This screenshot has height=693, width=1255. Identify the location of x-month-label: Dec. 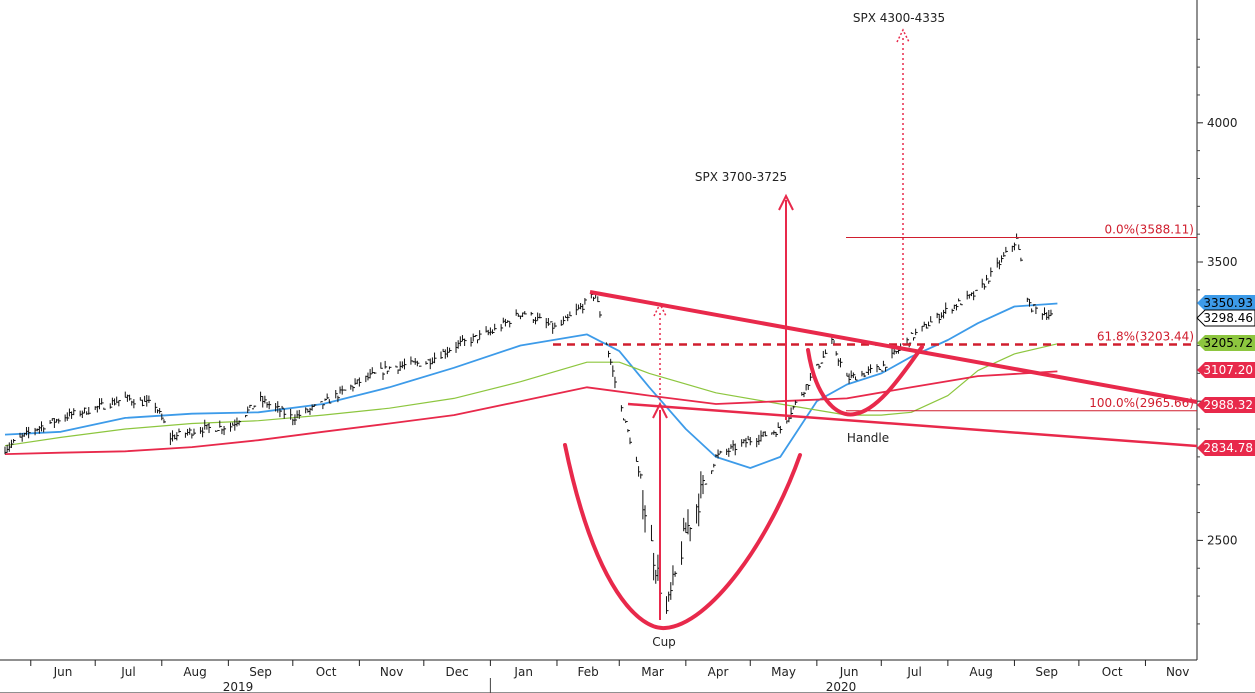
(456, 672).